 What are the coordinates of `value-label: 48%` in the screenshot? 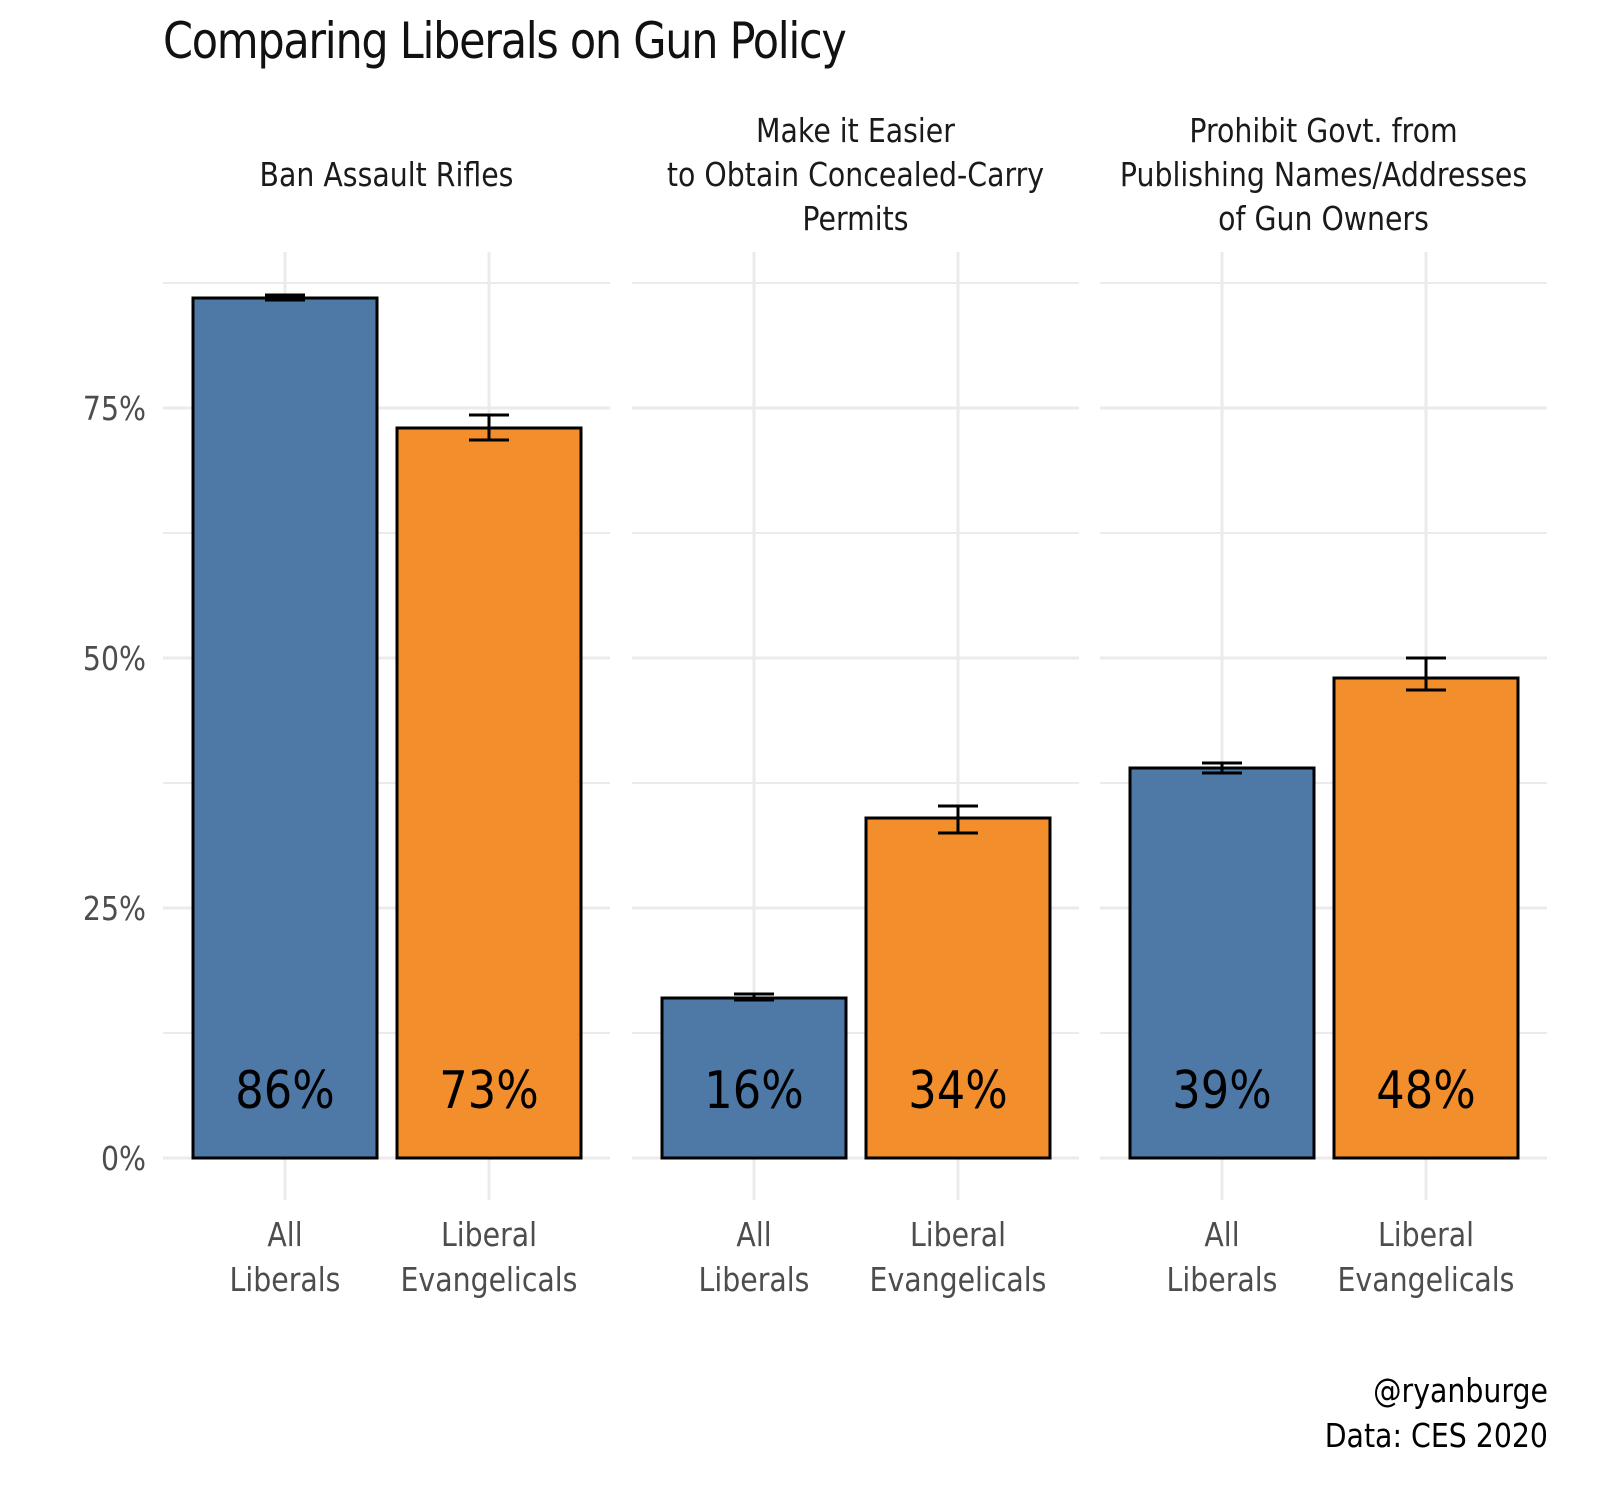 It's located at (1425, 1091).